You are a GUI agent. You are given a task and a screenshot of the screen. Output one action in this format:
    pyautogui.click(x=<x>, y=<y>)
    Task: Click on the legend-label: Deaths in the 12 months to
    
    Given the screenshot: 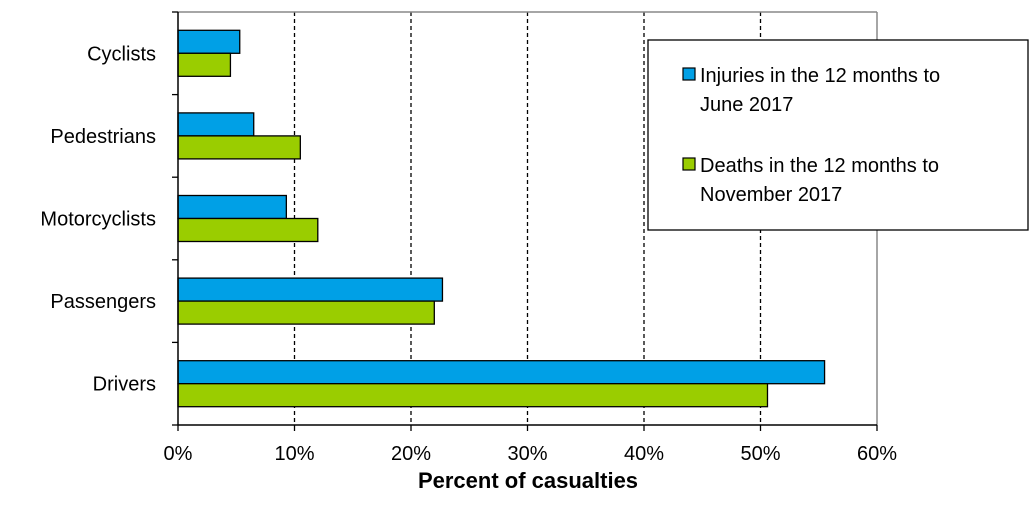 What is the action you would take?
    pyautogui.click(x=819, y=166)
    